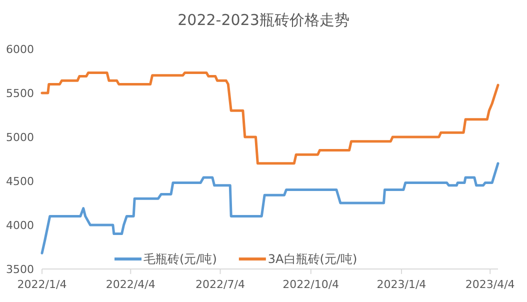 The height and width of the screenshot is (302, 527). I want to click on x-tick-label: 2022/7/4, so click(220, 284).